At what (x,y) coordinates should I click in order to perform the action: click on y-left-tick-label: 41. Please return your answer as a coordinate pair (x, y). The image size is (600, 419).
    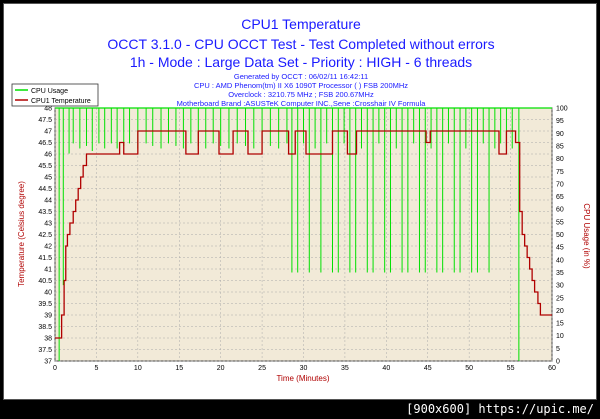
    Looking at the image, I should click on (48, 270).